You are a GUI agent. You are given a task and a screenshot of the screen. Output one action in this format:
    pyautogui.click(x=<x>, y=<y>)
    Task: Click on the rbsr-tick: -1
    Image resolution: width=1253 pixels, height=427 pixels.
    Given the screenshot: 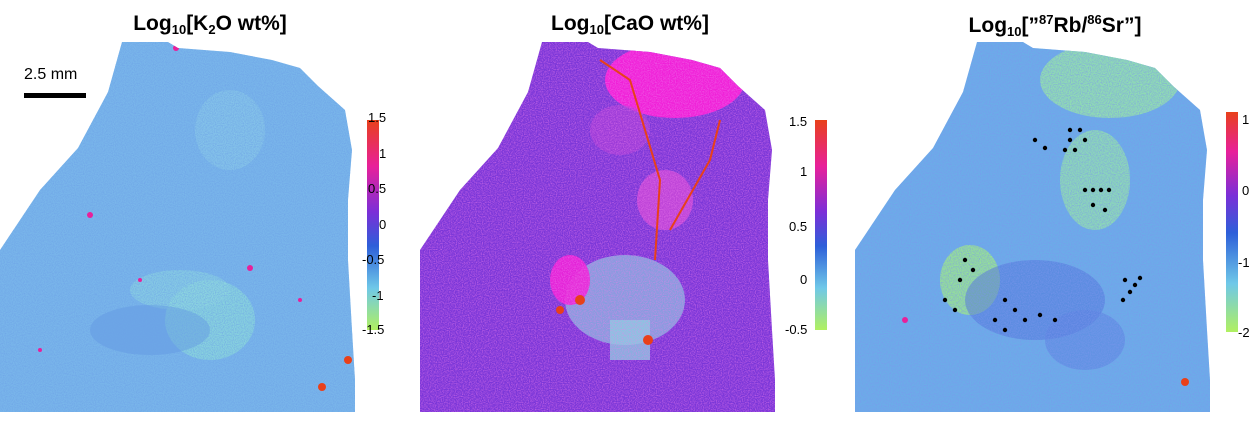 What is the action you would take?
    pyautogui.click(x=1244, y=262)
    